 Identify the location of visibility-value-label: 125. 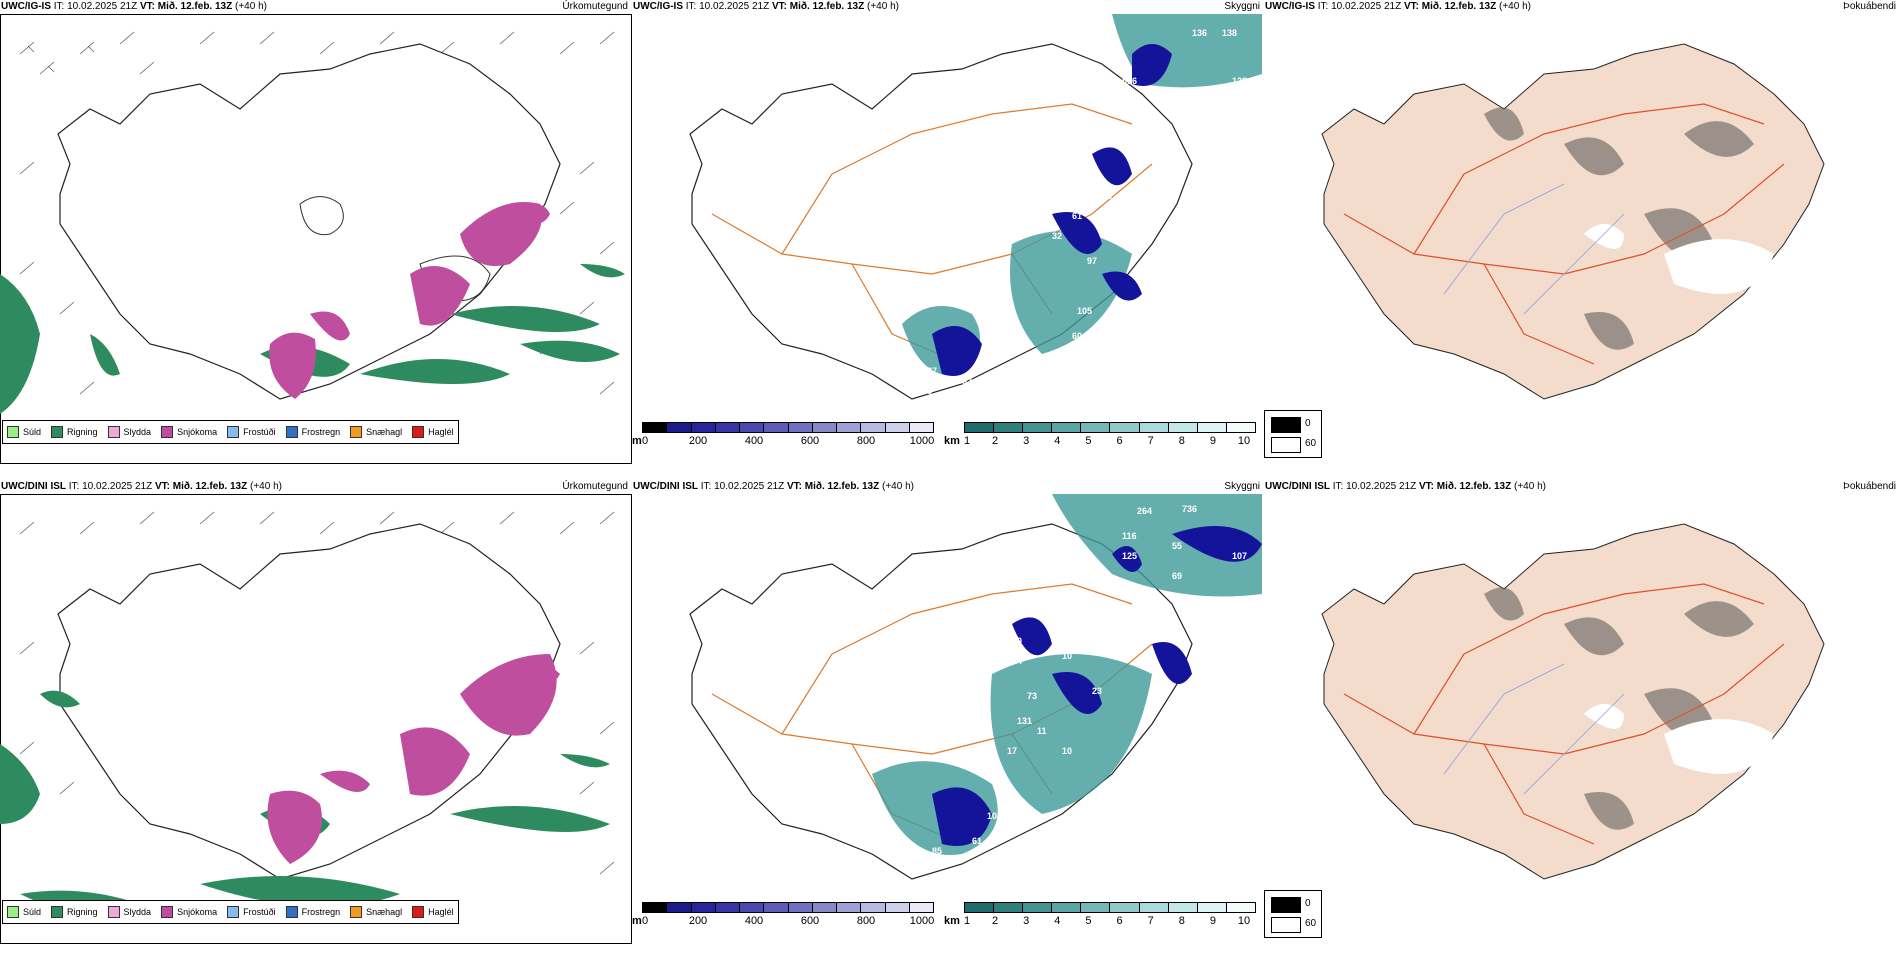
(1129, 556).